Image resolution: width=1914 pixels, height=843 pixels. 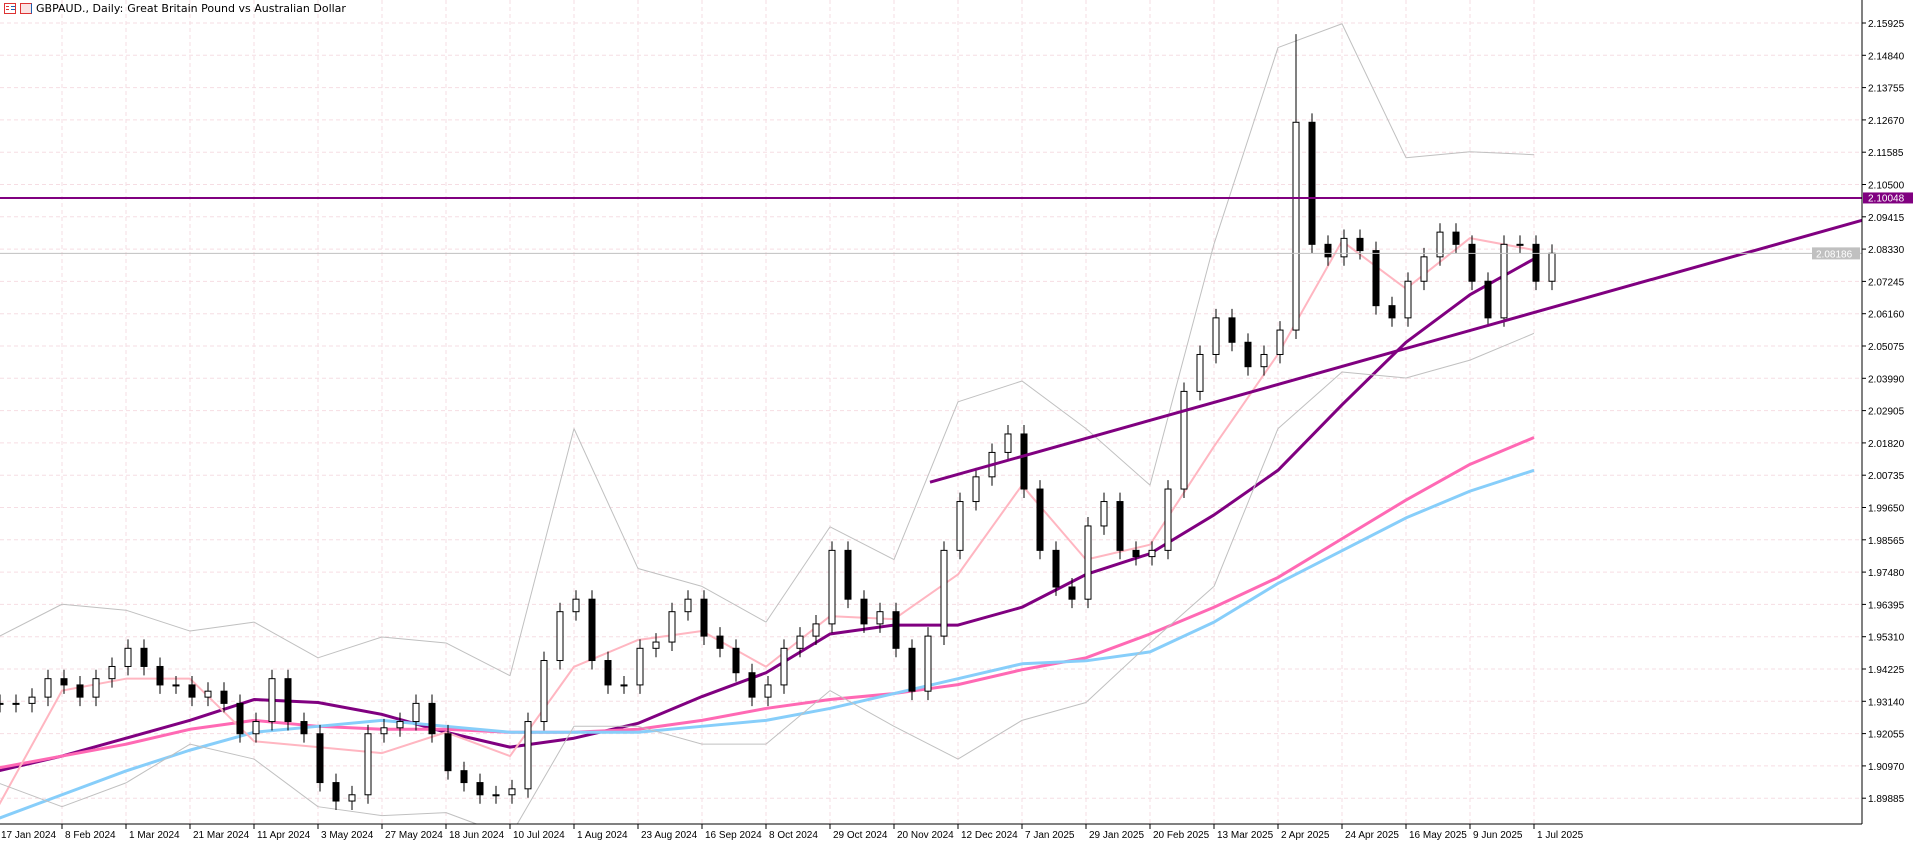 What do you see at coordinates (1886, 24) in the screenshot?
I see `price-tick-label: 2.15925` at bounding box center [1886, 24].